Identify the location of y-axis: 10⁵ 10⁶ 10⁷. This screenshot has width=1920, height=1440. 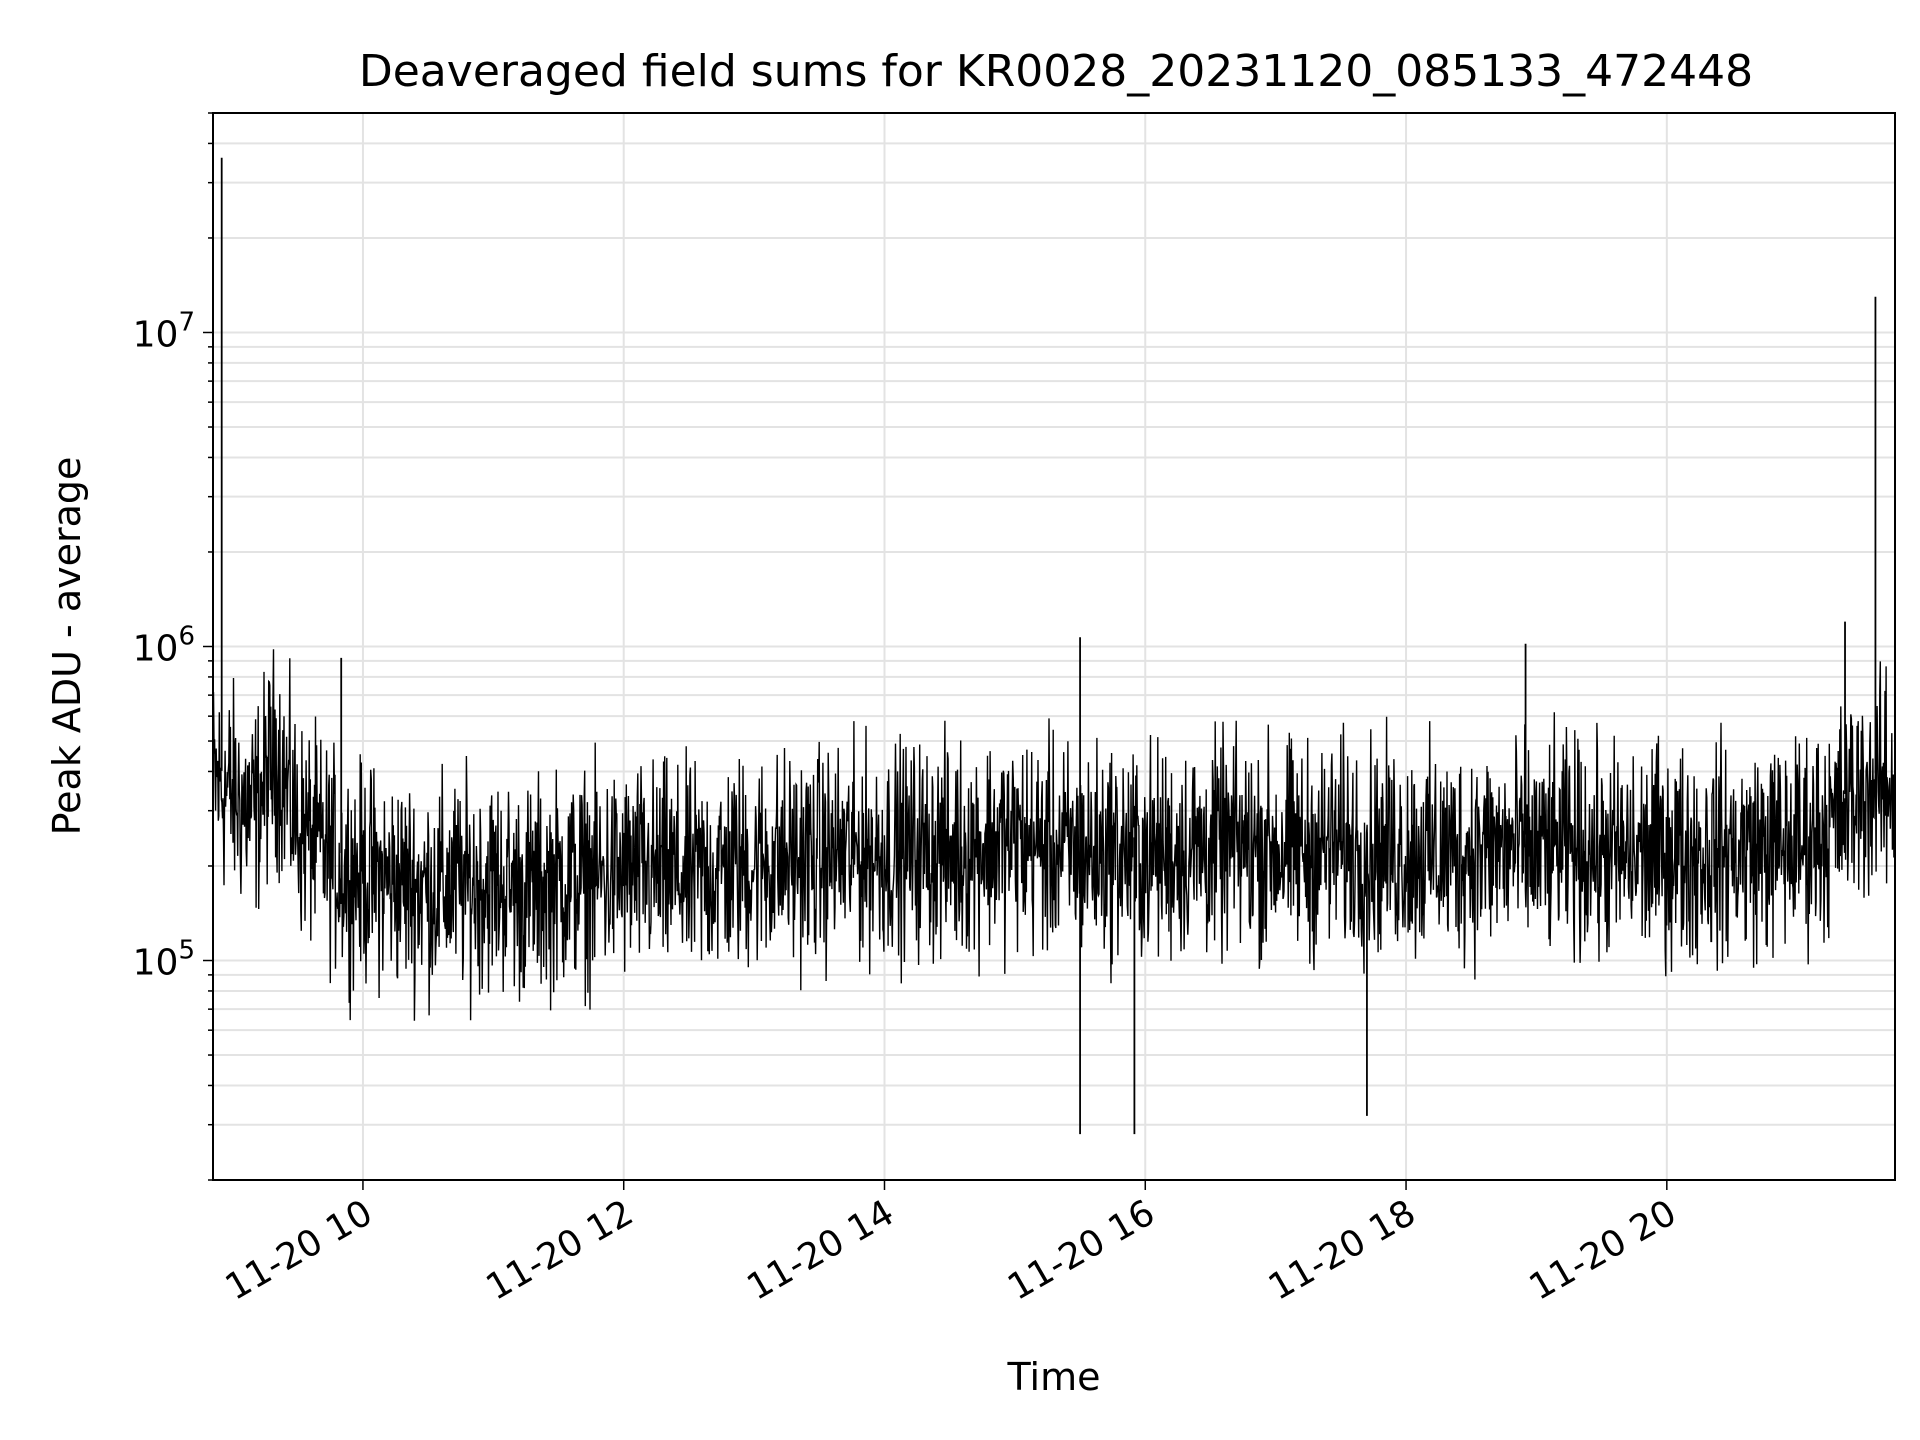
(173, 646).